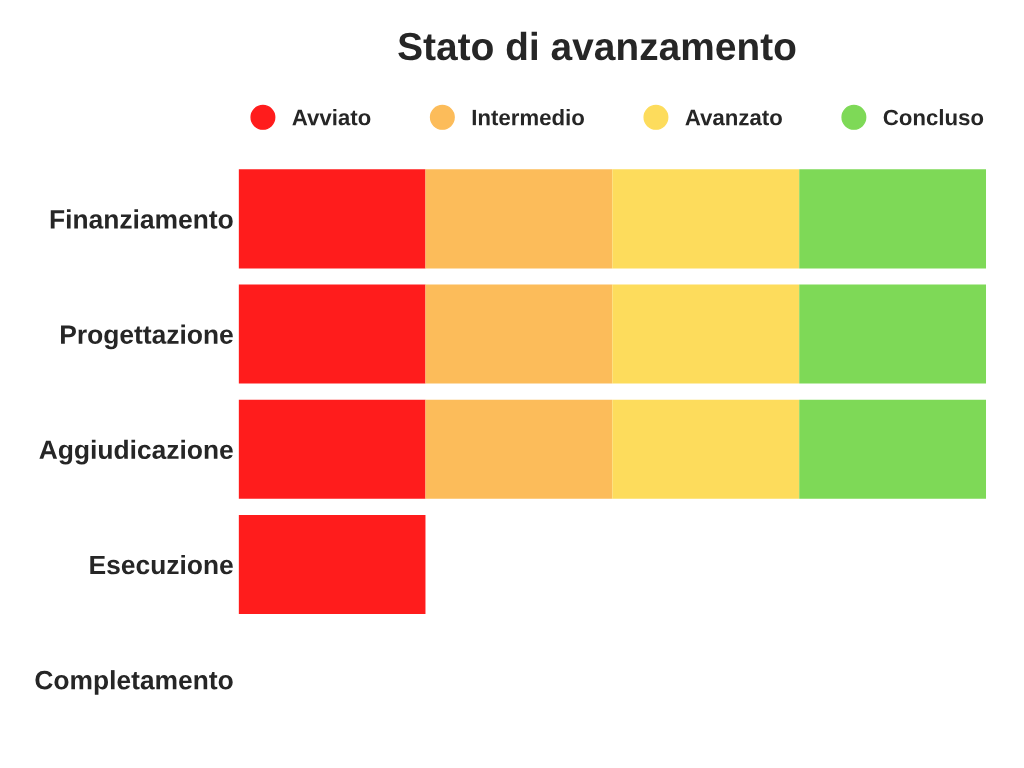  What do you see at coordinates (933, 117) in the screenshot?
I see `legend-label: Concluso` at bounding box center [933, 117].